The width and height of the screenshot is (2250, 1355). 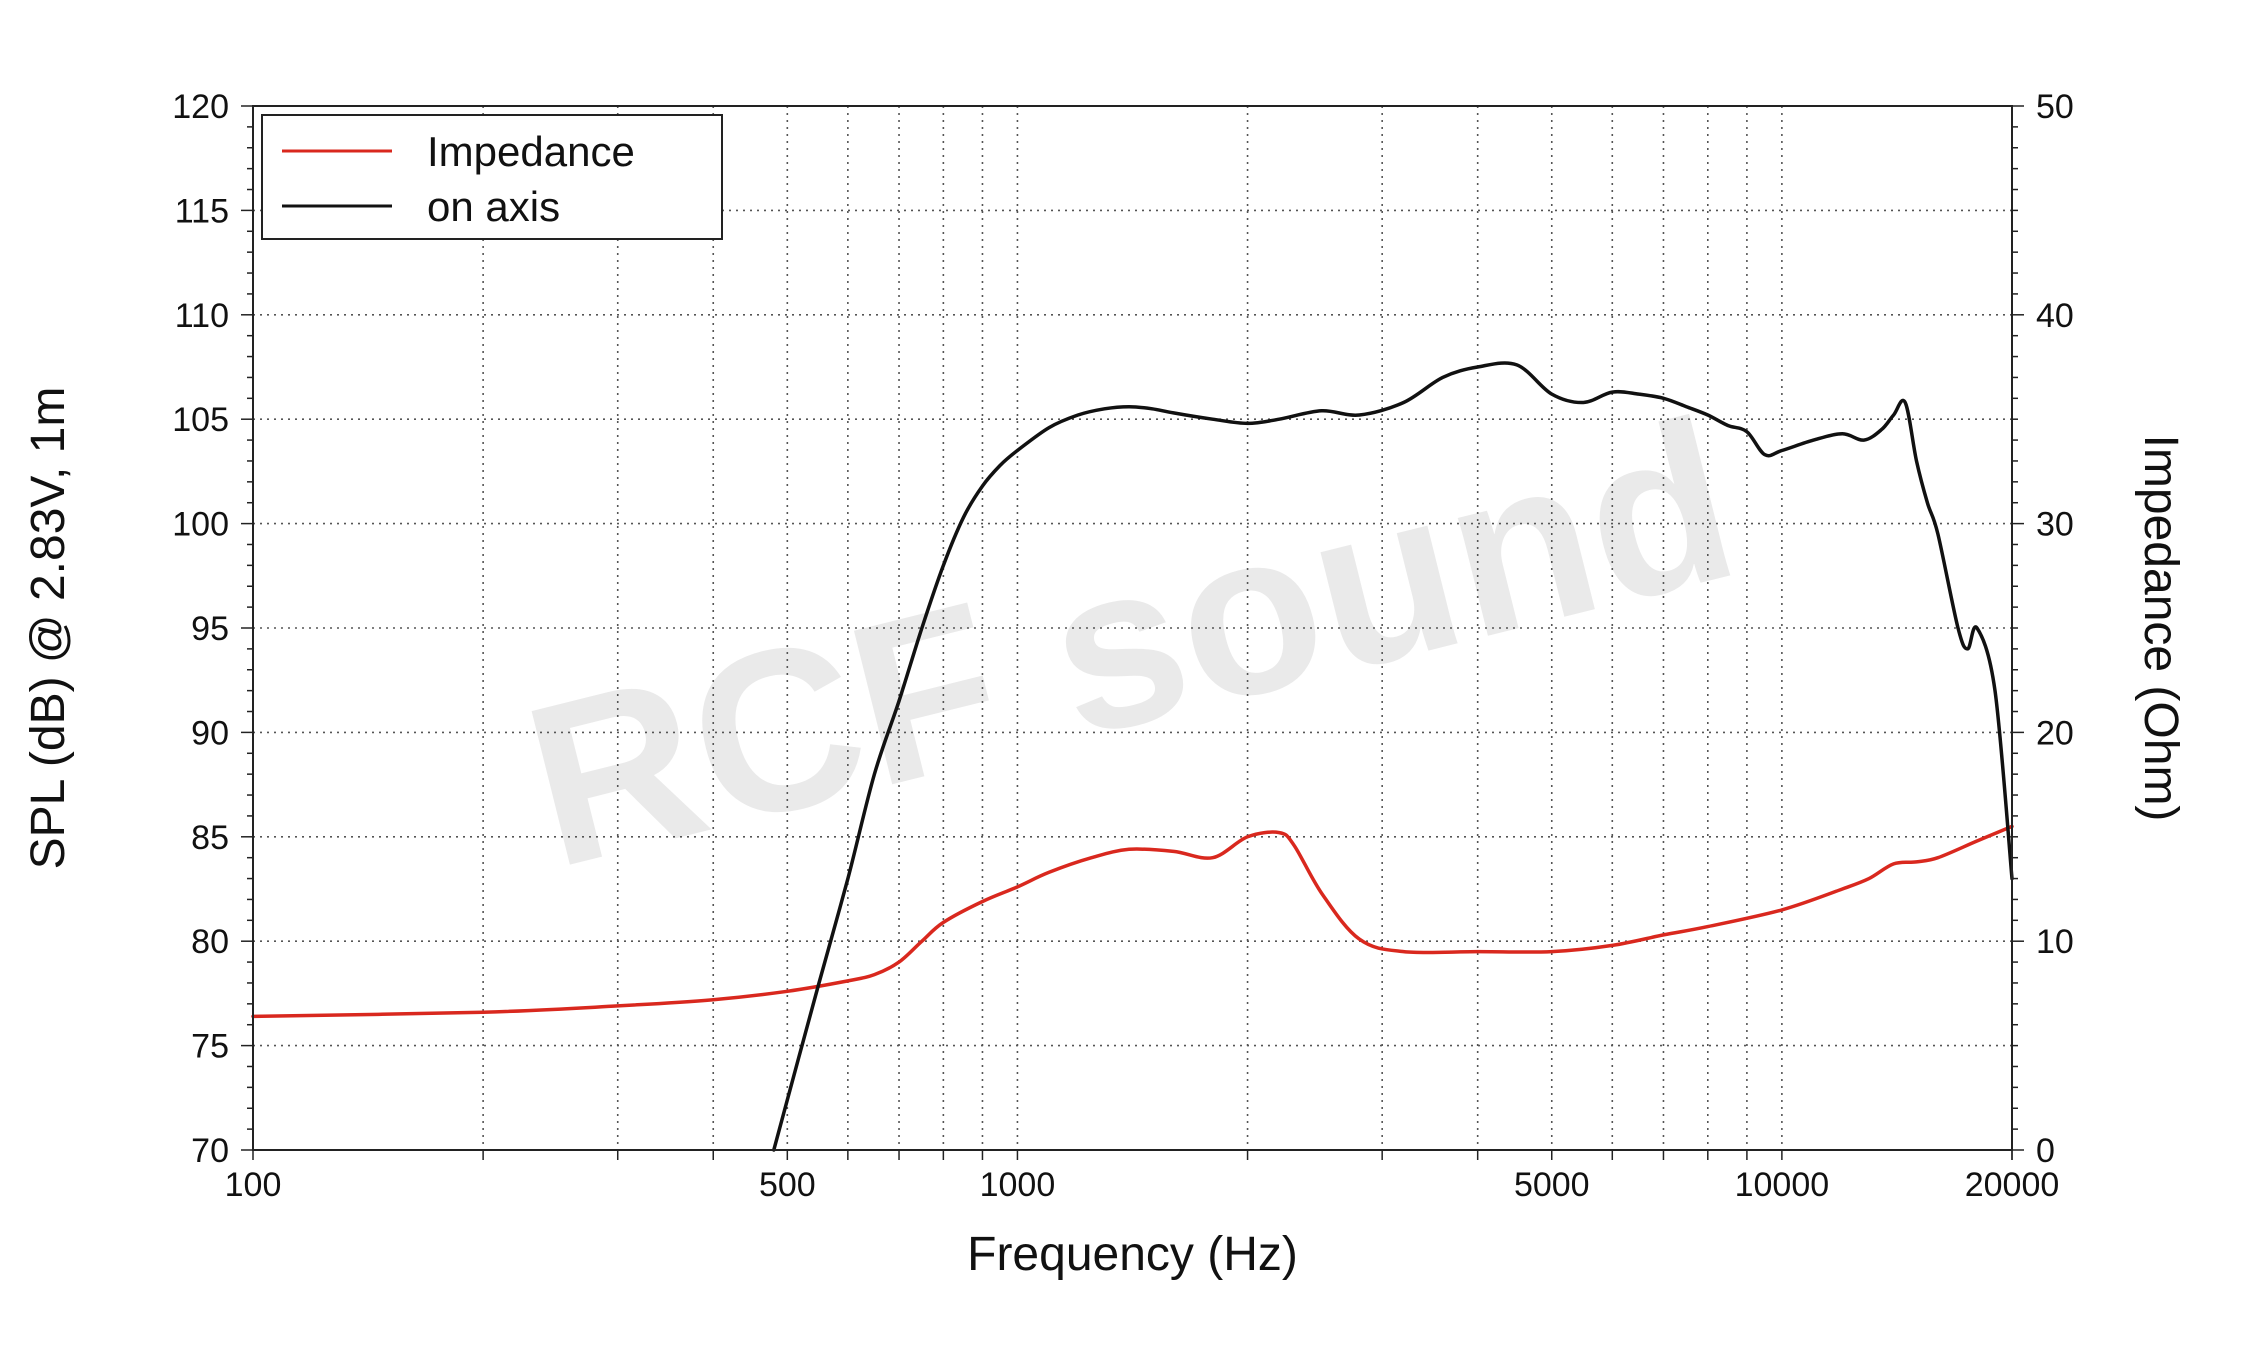 What do you see at coordinates (1018, 1185) in the screenshot?
I see `x-tick-label: 1000` at bounding box center [1018, 1185].